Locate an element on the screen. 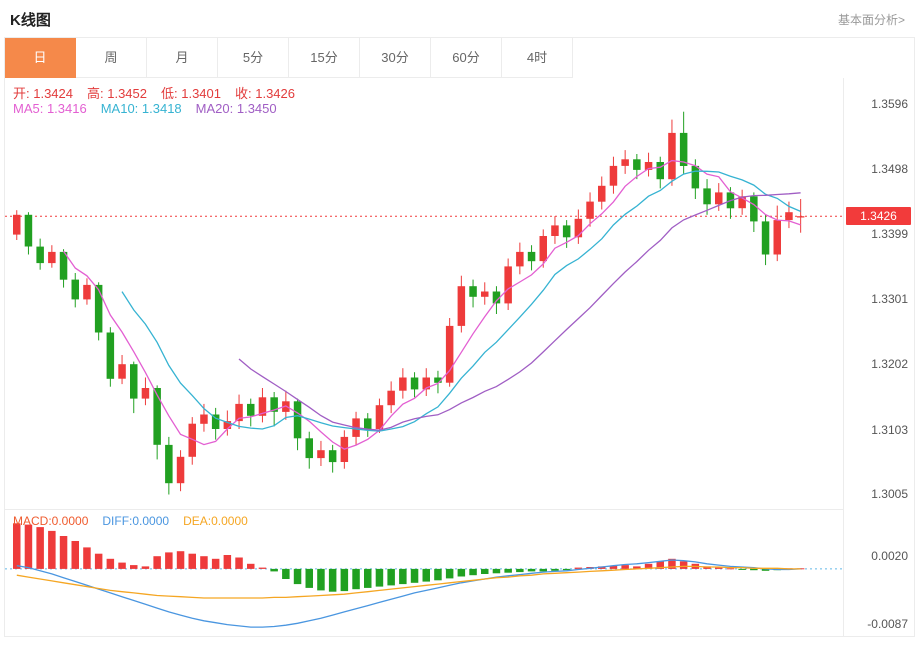 This screenshot has height=646, width=917. macd-value: MACD:0.0000 is located at coordinates (51, 521).